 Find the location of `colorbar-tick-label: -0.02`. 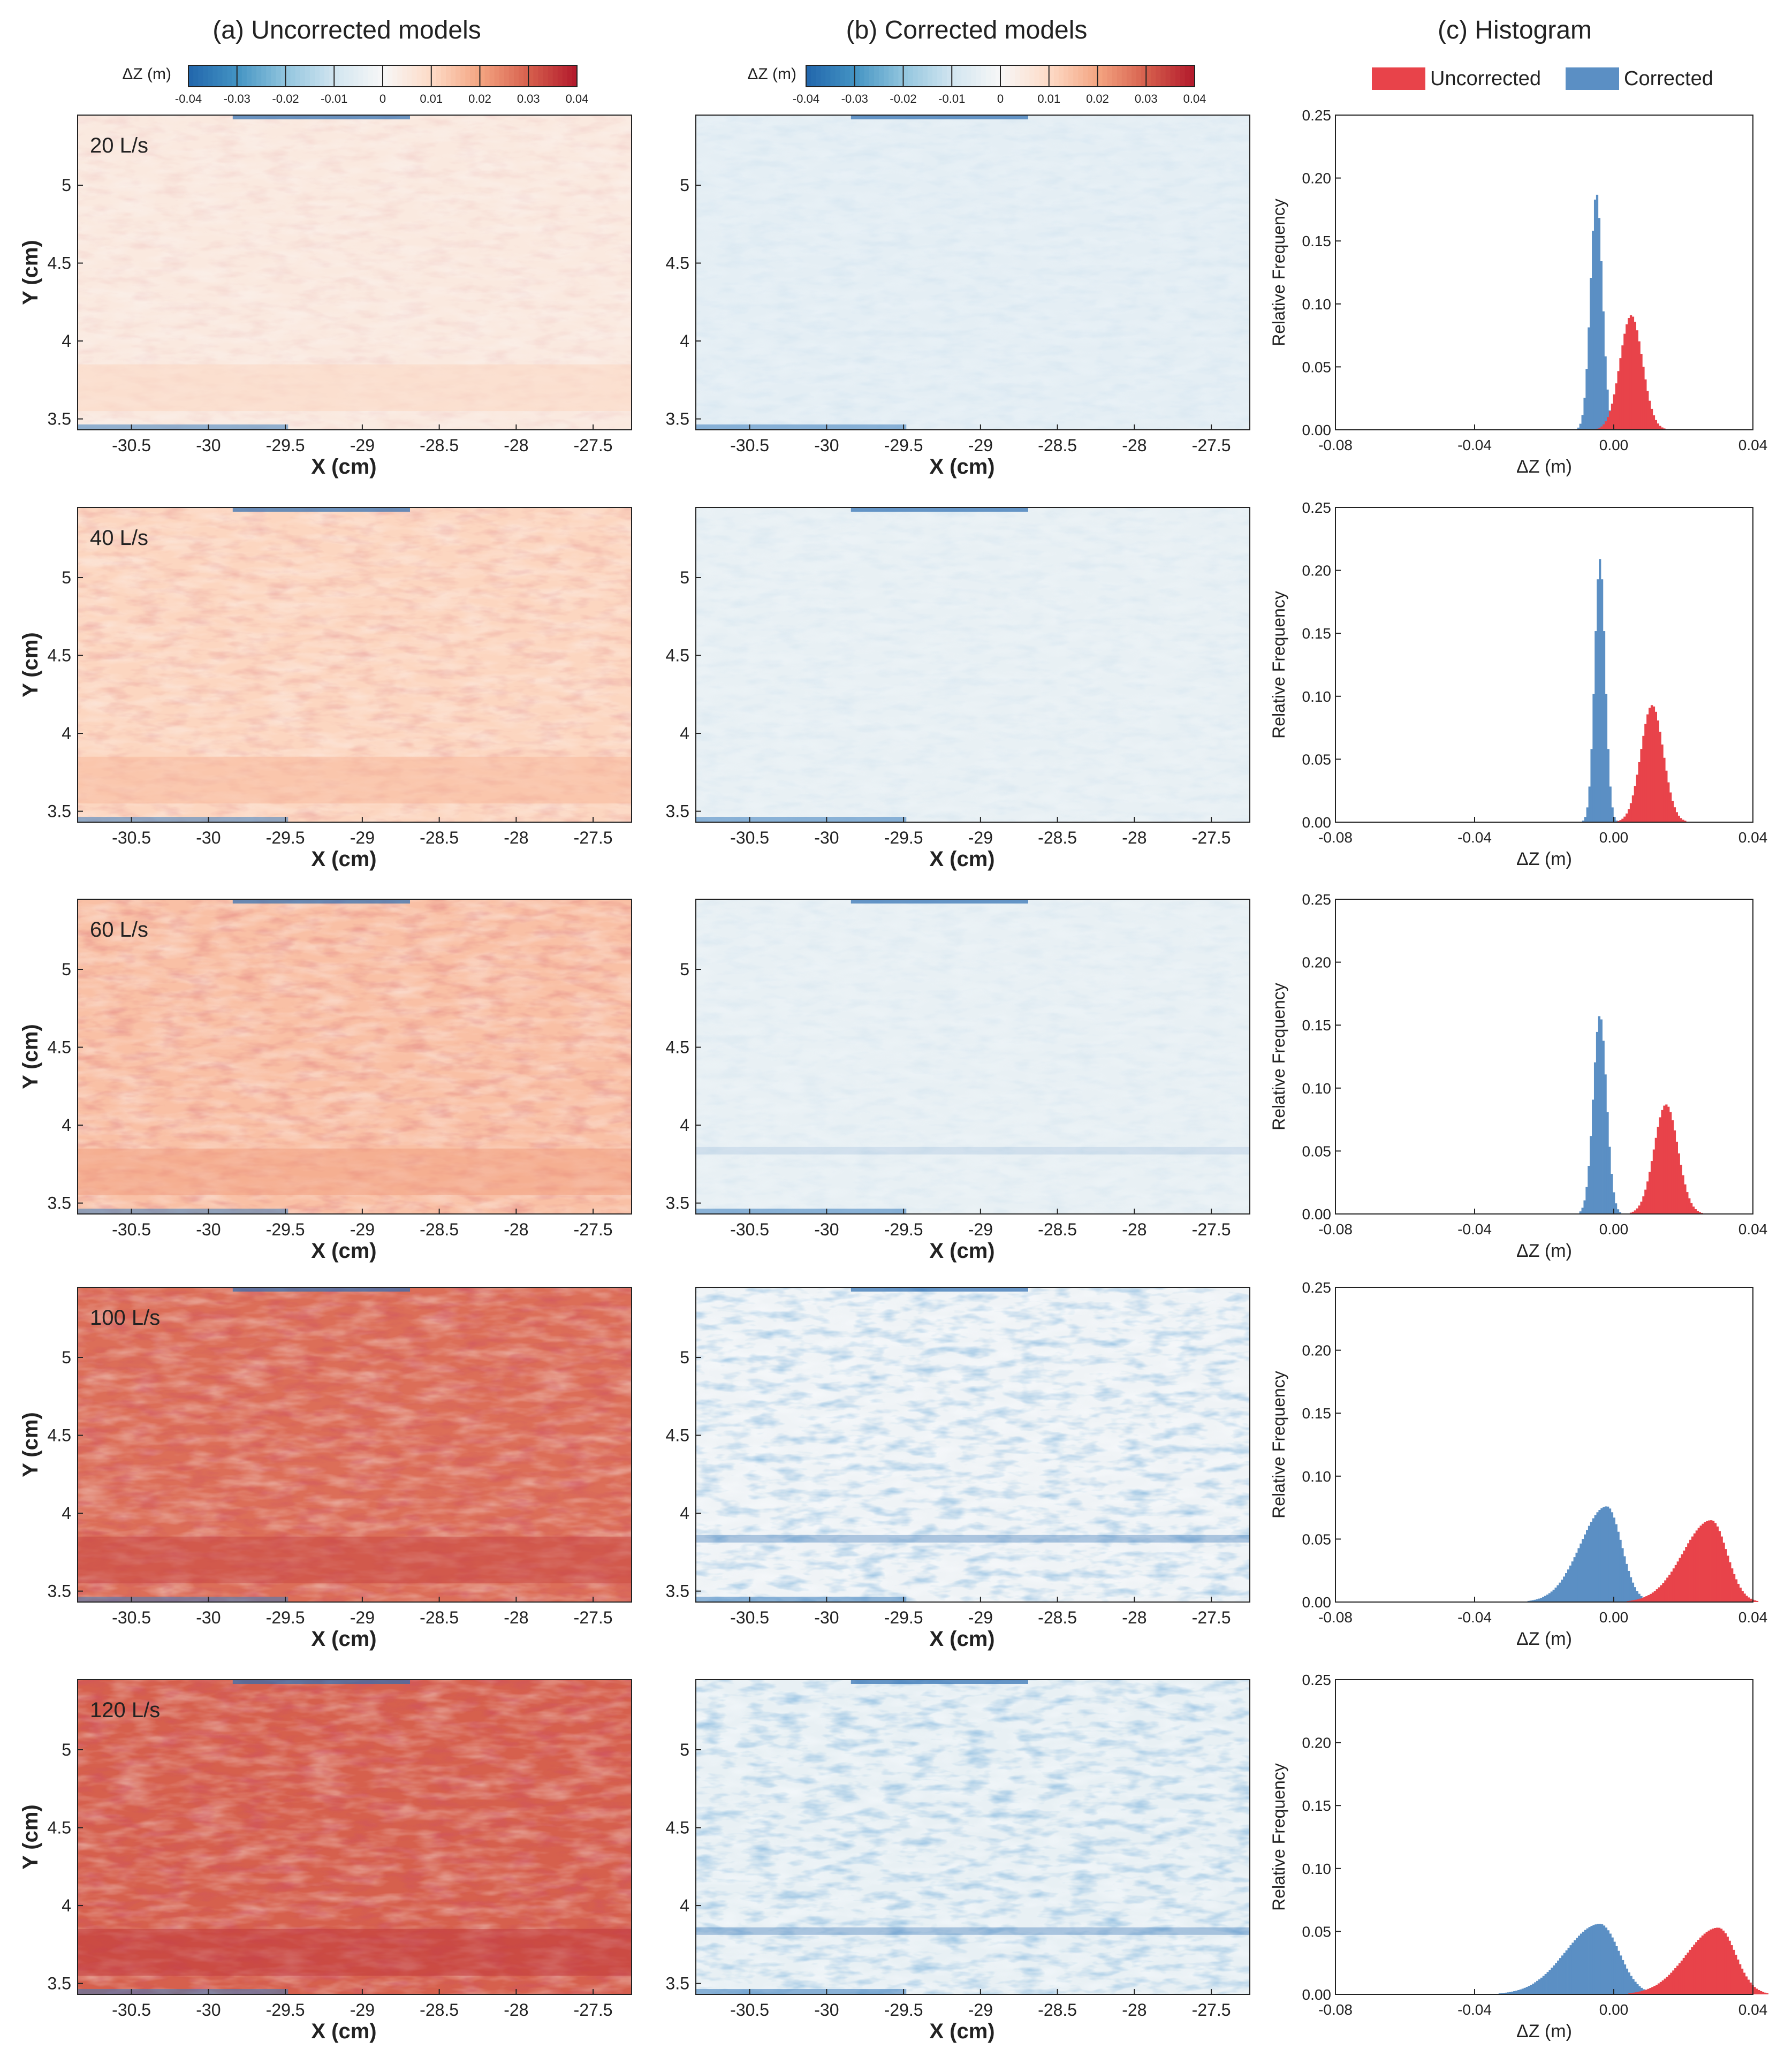

colorbar-tick-label: -0.02 is located at coordinates (903, 98).